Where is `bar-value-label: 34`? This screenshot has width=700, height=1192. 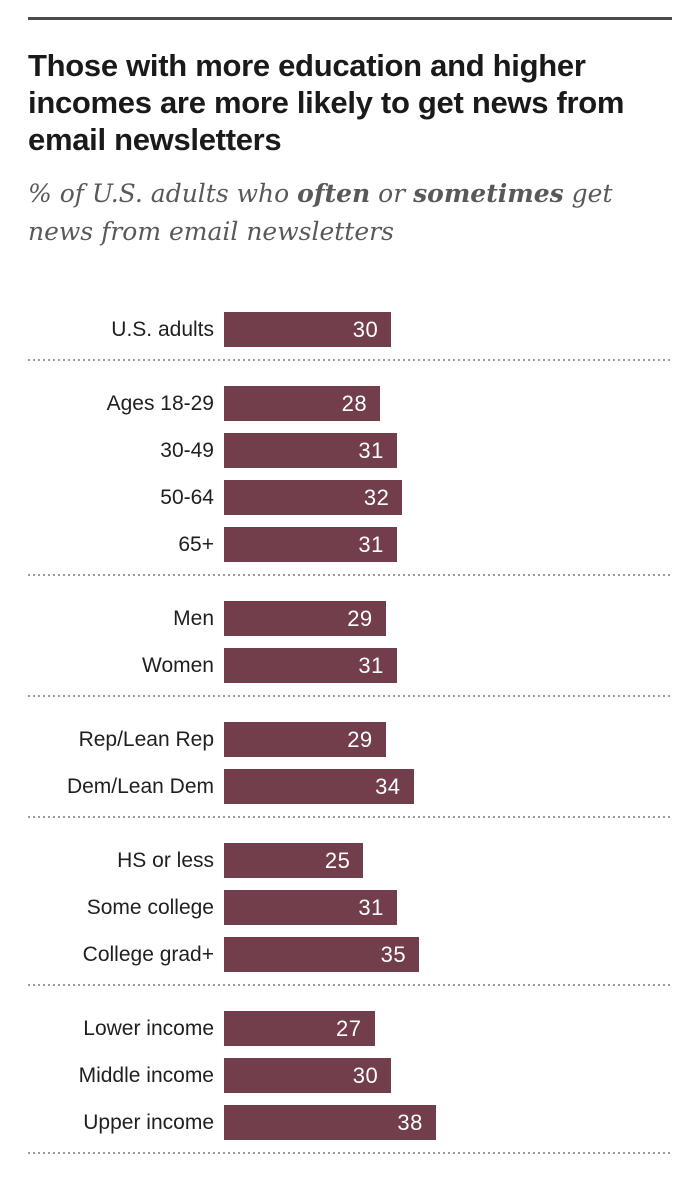 bar-value-label: 34 is located at coordinates (388, 786).